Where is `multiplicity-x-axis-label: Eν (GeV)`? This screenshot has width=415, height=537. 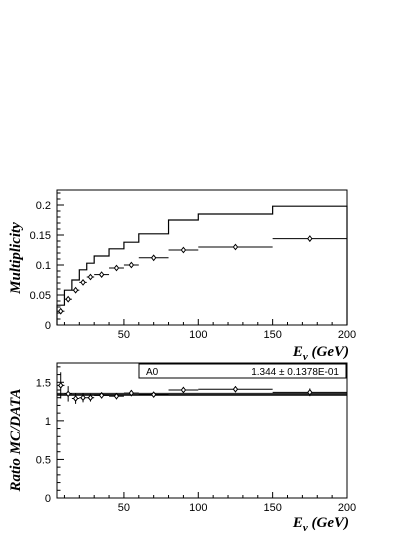 multiplicity-x-axis-label: Eν (GeV) is located at coordinates (320, 353).